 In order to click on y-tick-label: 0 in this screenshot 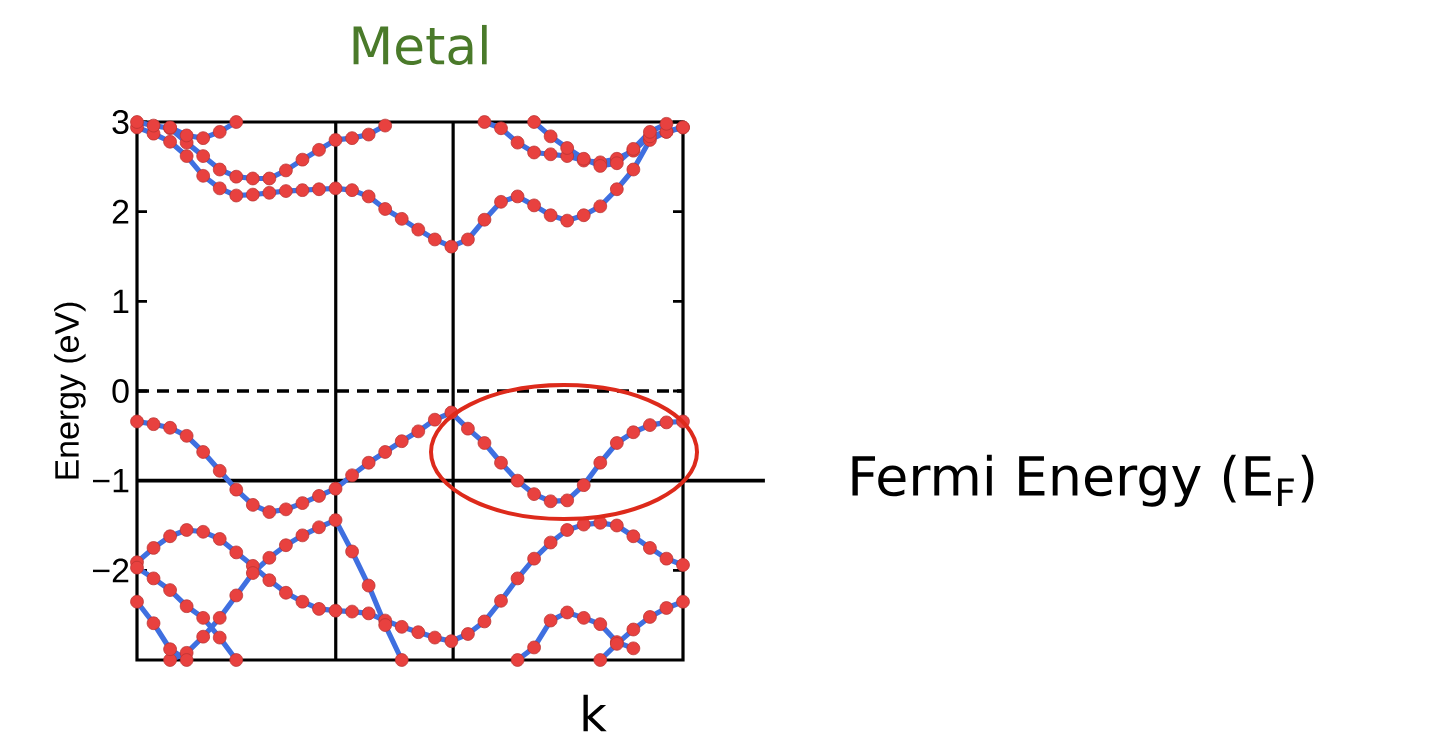, I will do `click(120, 391)`.